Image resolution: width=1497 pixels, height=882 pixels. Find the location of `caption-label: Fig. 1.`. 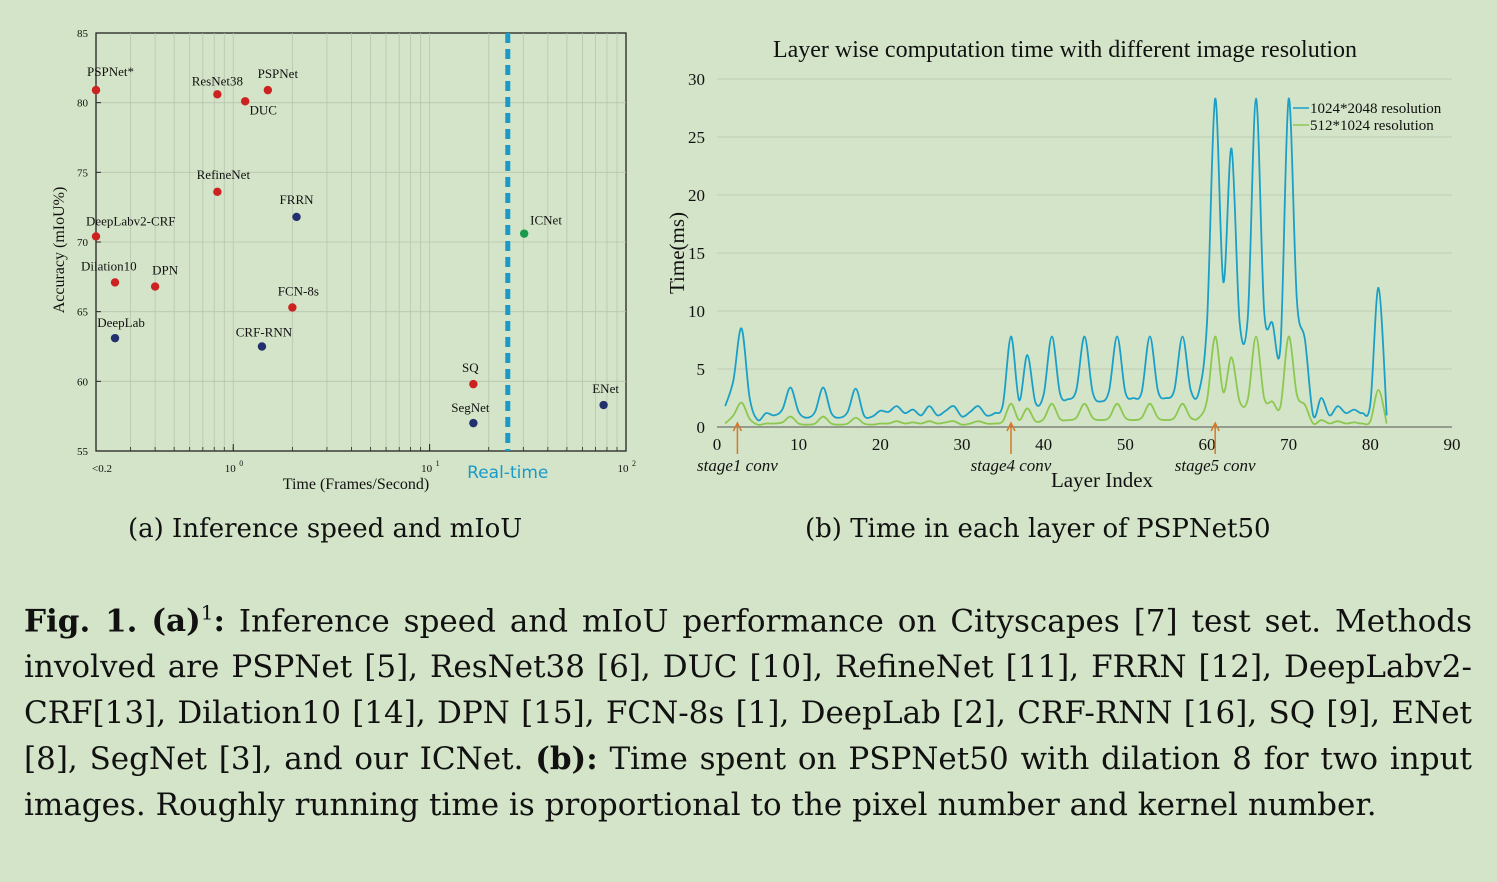

caption-label: Fig. 1. is located at coordinates (81, 621).